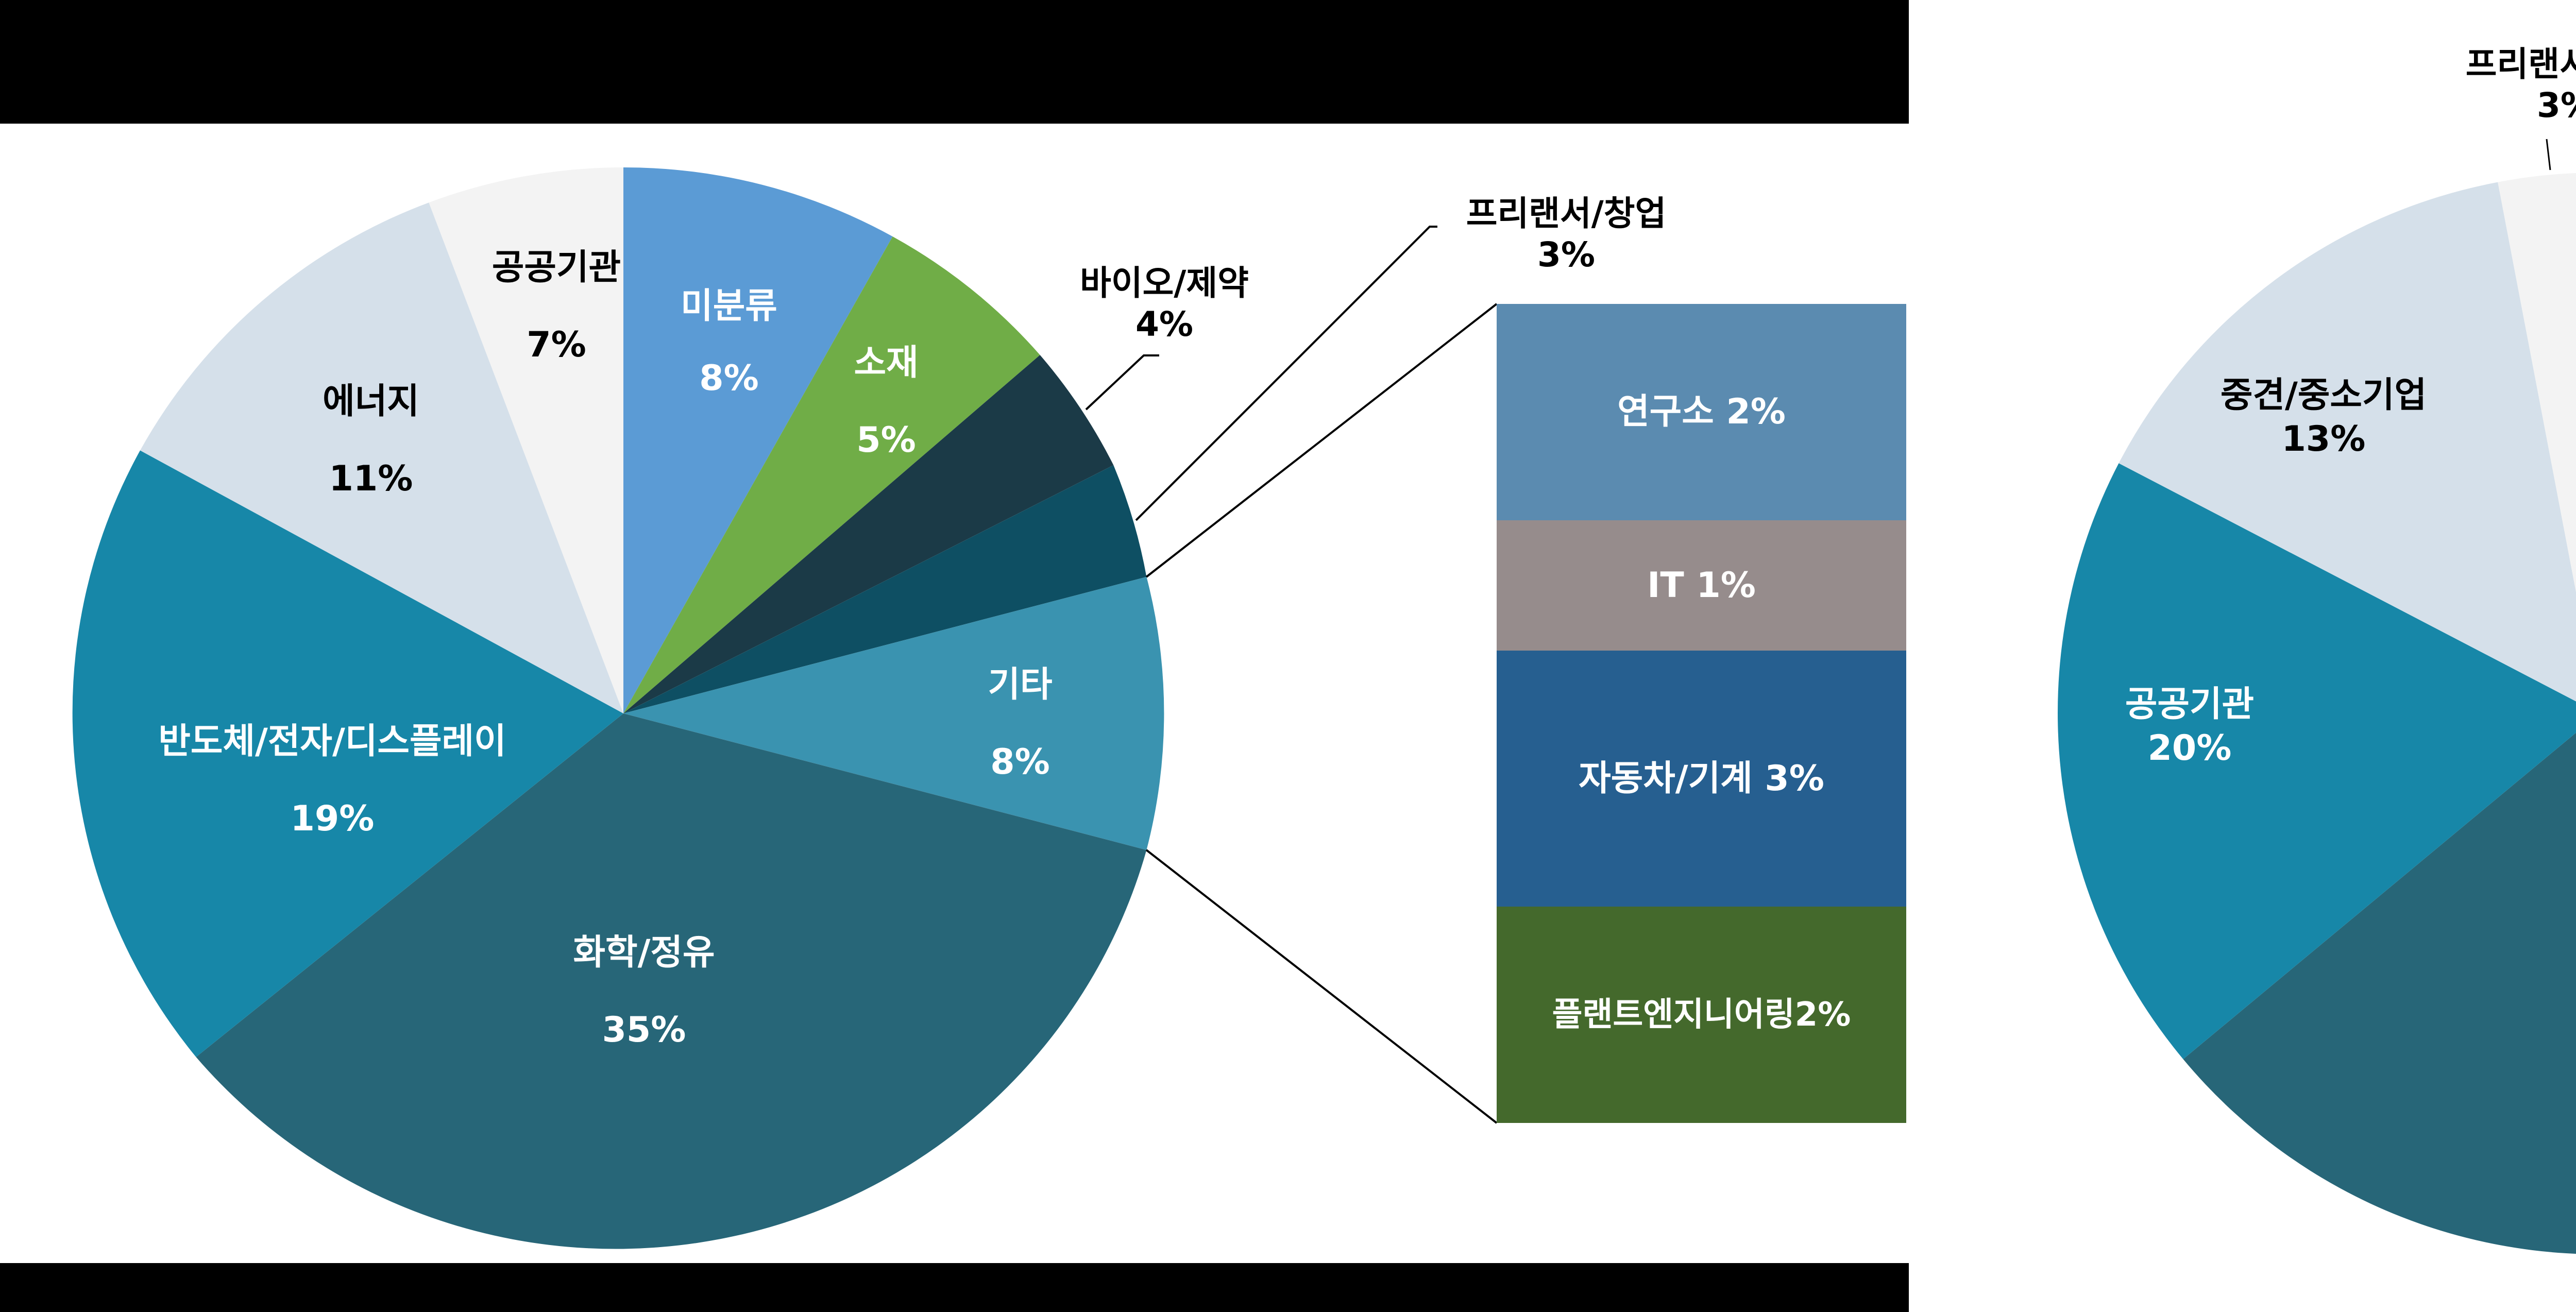 The image size is (2576, 1312). I want to click on connector-top, so click(1321, 441).